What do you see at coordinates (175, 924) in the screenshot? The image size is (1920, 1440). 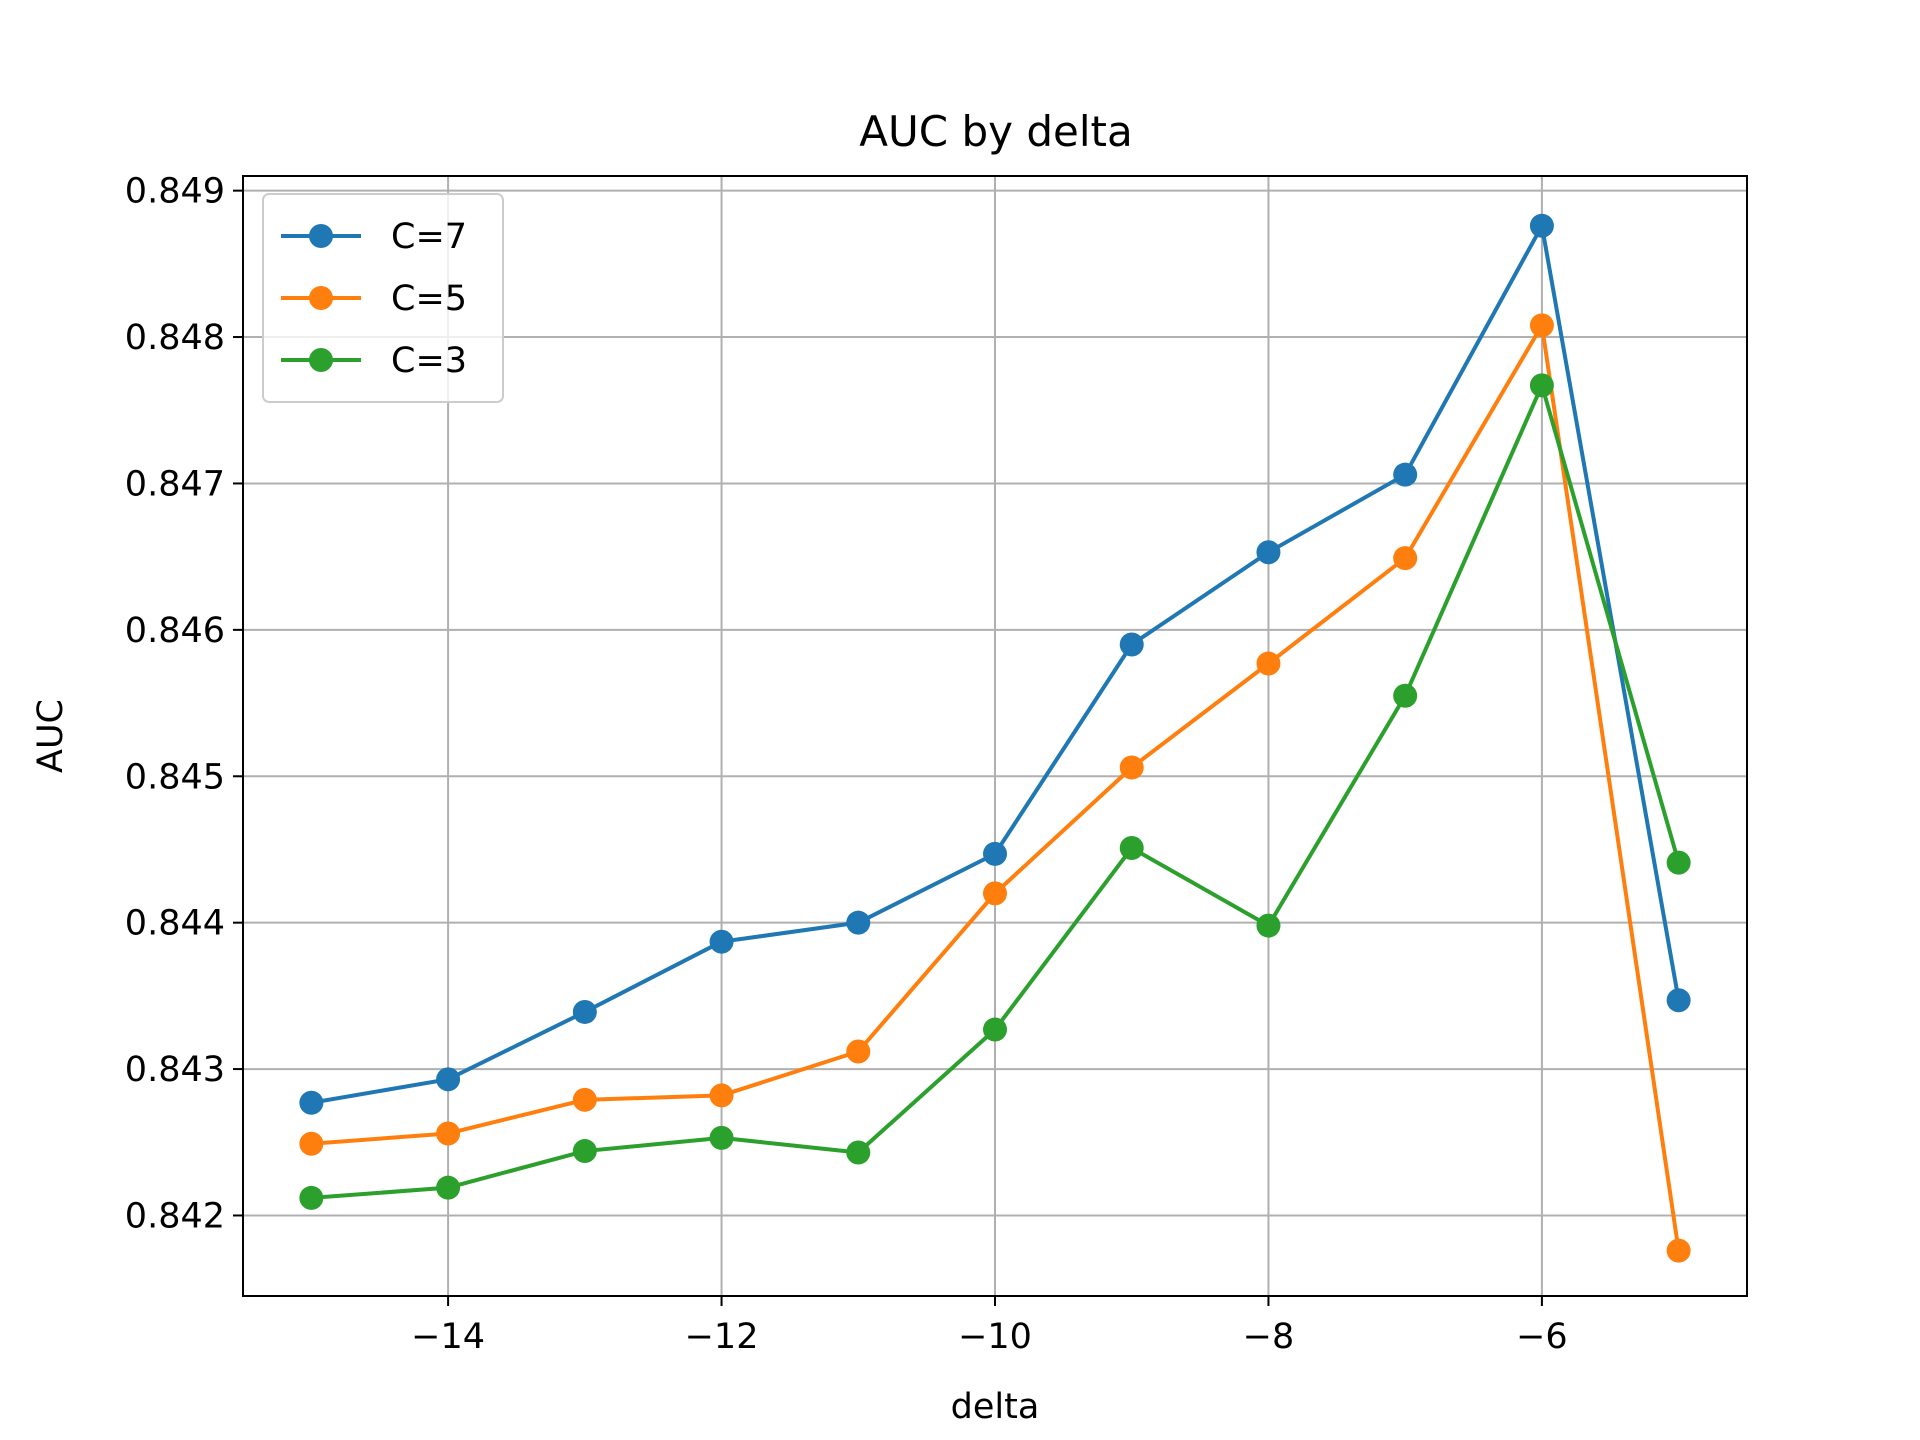 I see `y-tick-label: 0.844` at bounding box center [175, 924].